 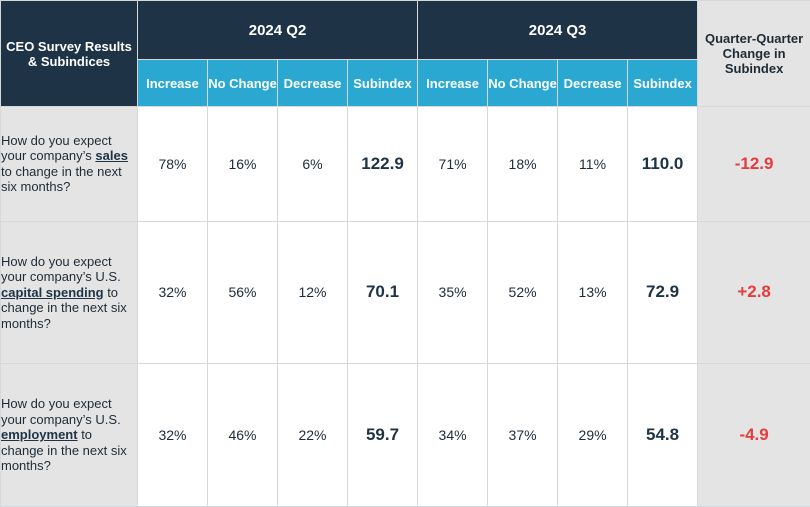 What do you see at coordinates (382, 292) in the screenshot?
I see `q2-subindex-cell: 70.1` at bounding box center [382, 292].